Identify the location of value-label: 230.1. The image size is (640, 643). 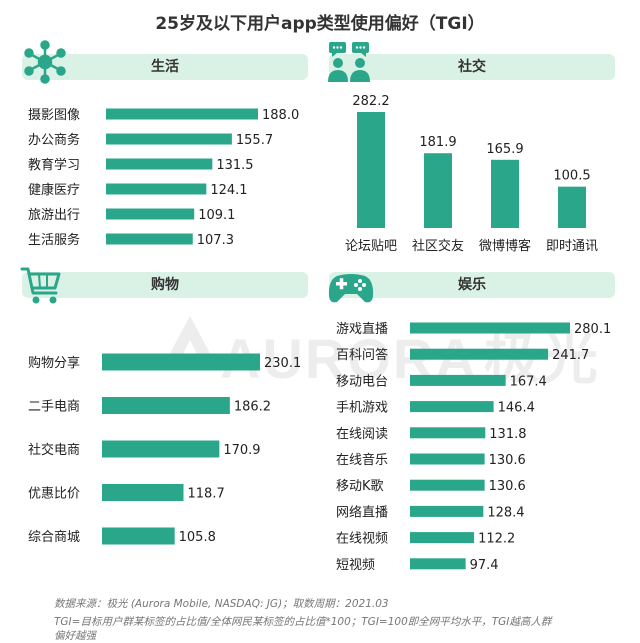
(282, 363).